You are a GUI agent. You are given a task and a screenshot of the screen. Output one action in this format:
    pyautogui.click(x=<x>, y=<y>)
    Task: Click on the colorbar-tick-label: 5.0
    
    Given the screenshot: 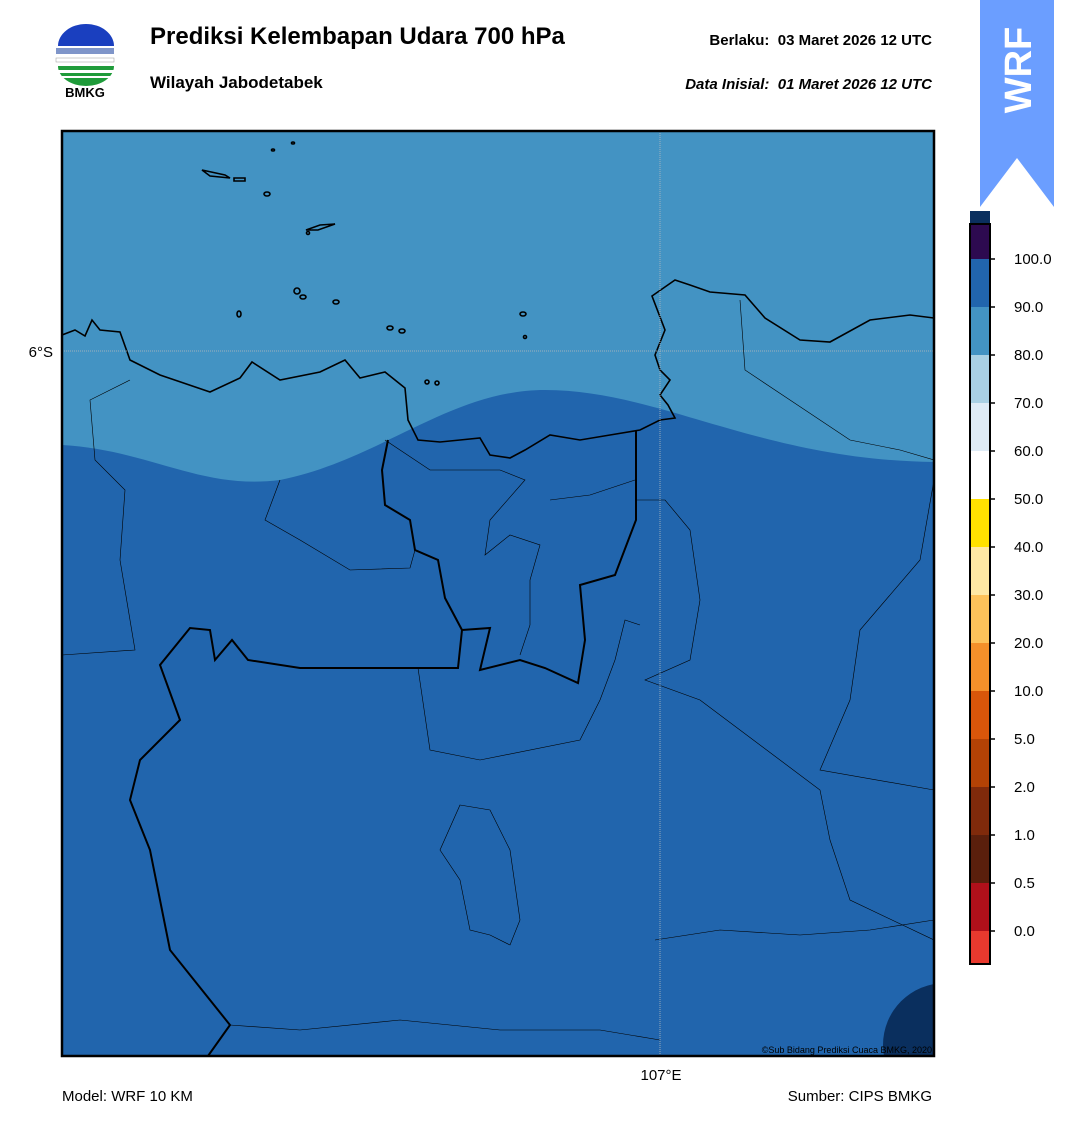 What is the action you would take?
    pyautogui.click(x=1024, y=739)
    